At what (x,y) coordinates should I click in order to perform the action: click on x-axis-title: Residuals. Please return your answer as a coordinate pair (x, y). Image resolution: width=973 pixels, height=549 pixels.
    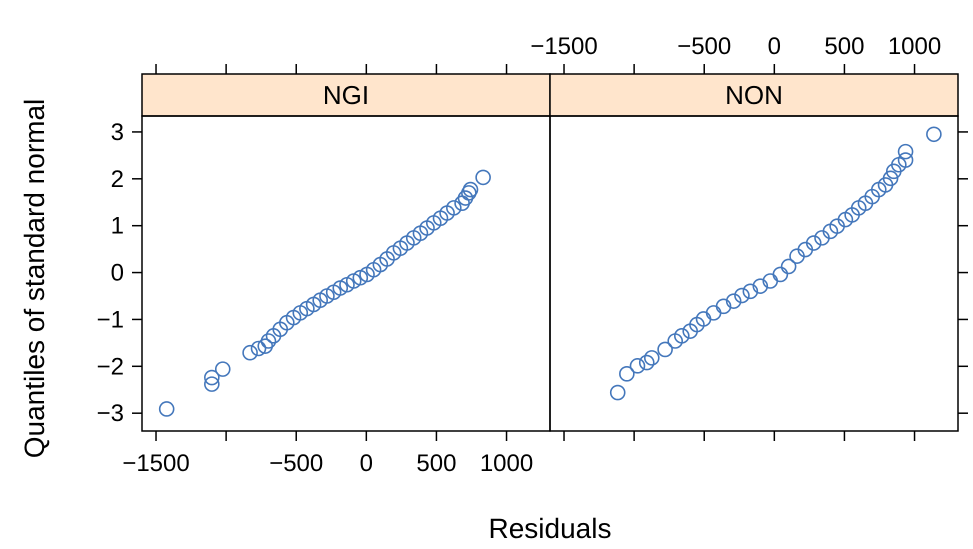
    Looking at the image, I should click on (550, 528).